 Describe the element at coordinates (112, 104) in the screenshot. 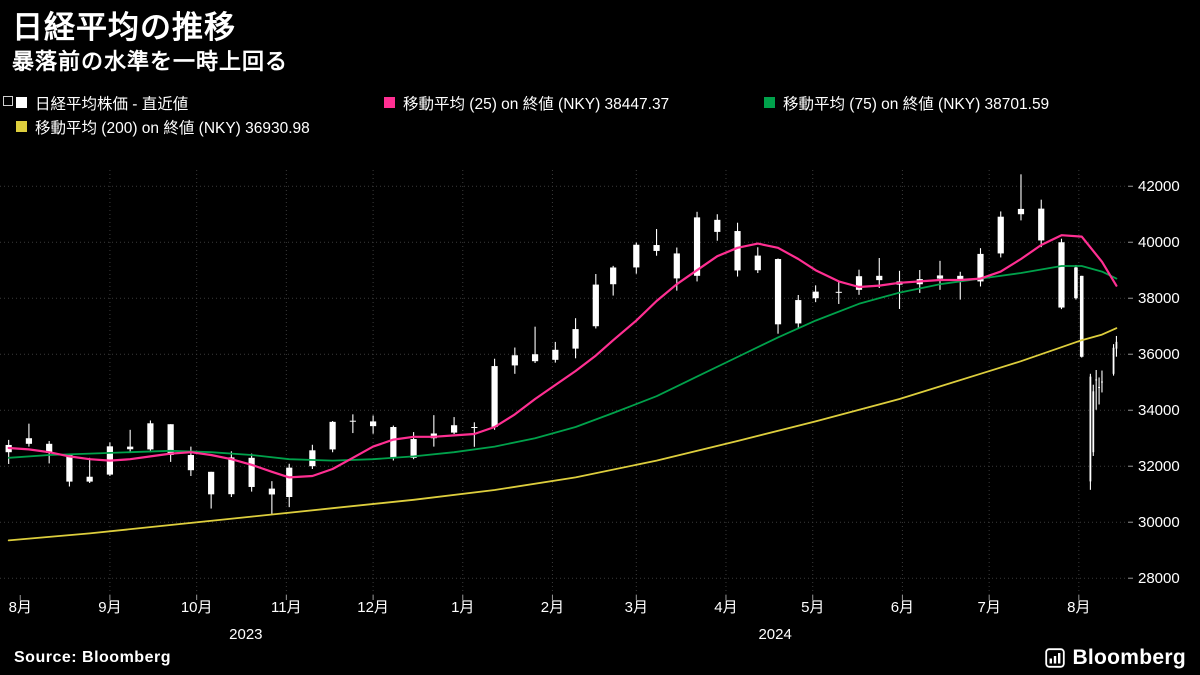

I see `legend-label-price: 日経平均株価 - 直近値` at that location.